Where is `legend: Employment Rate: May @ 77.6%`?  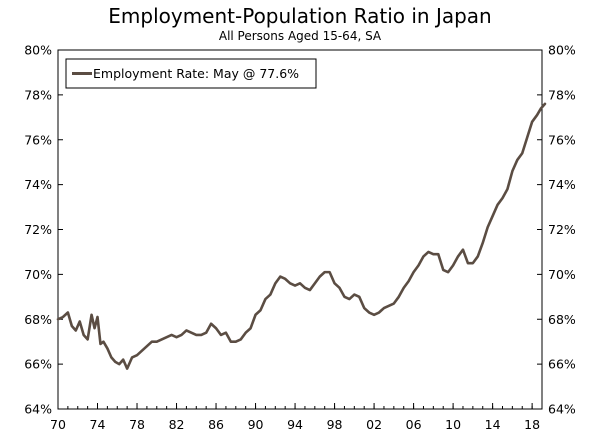 legend: Employment Rate: May @ 77.6% is located at coordinates (191, 73).